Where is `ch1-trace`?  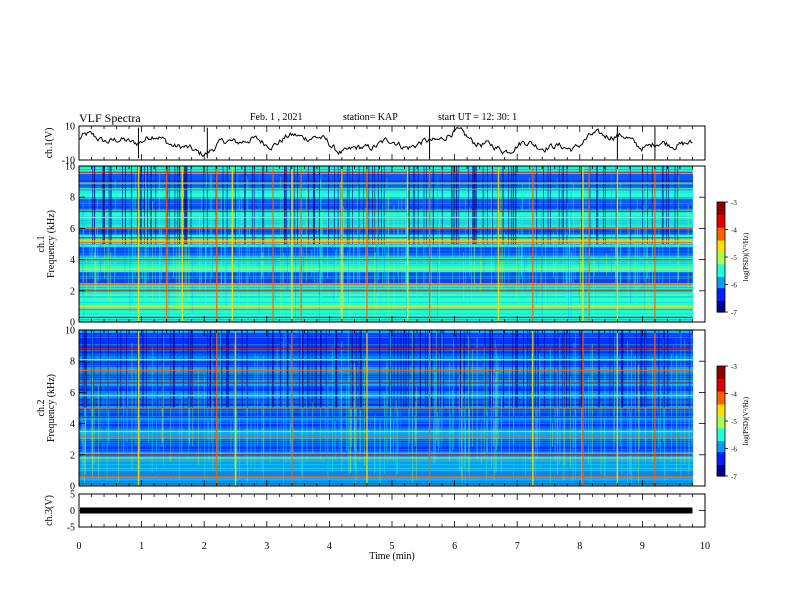
ch1-trace is located at coordinates (385, 142).